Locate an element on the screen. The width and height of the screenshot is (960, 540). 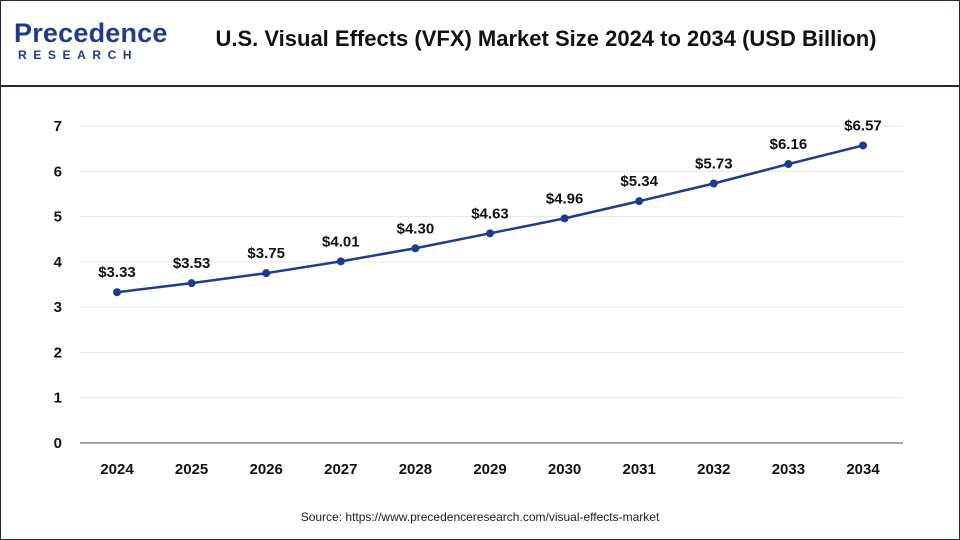
x-tick-label: 2030 is located at coordinates (564, 469).